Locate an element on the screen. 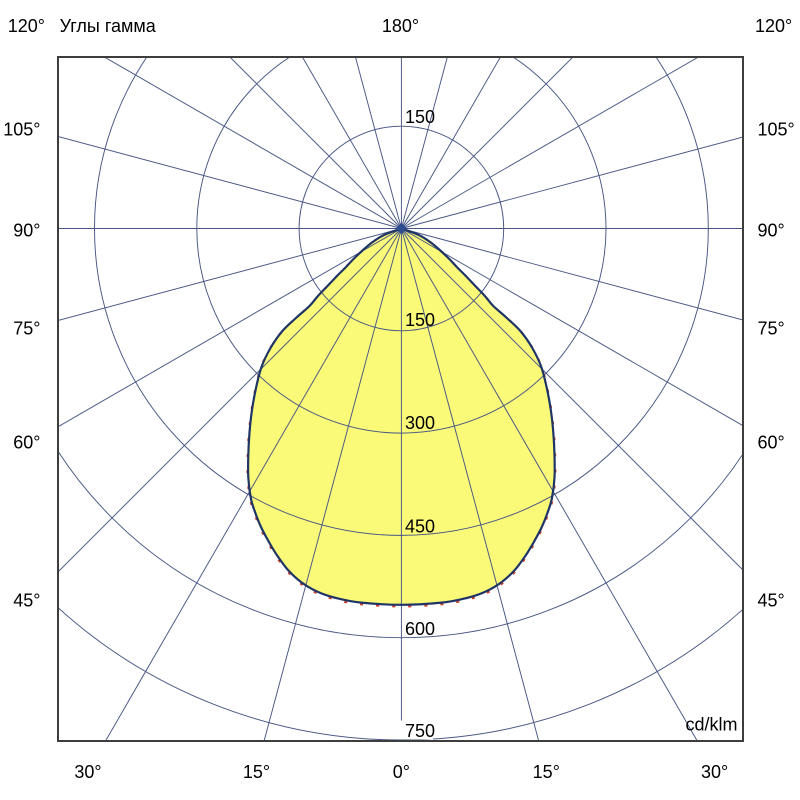 This screenshot has width=800, height=800. svg-text: Углы гамма is located at coordinates (108, 26).